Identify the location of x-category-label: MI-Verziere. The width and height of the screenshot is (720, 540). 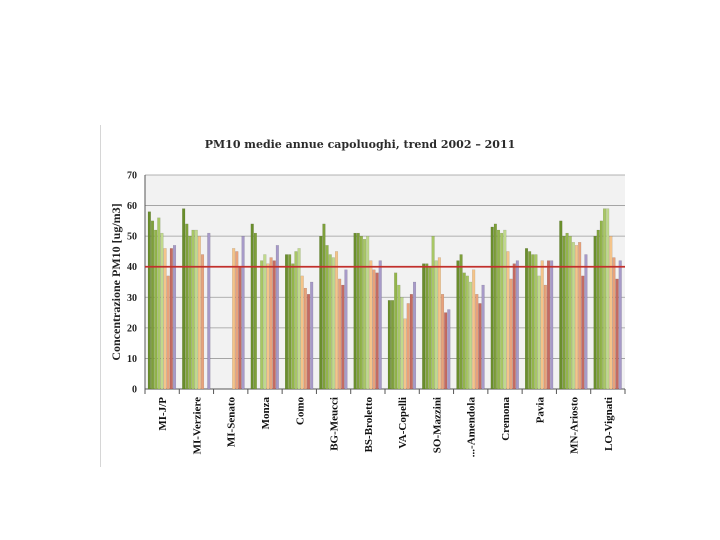
(197, 426).